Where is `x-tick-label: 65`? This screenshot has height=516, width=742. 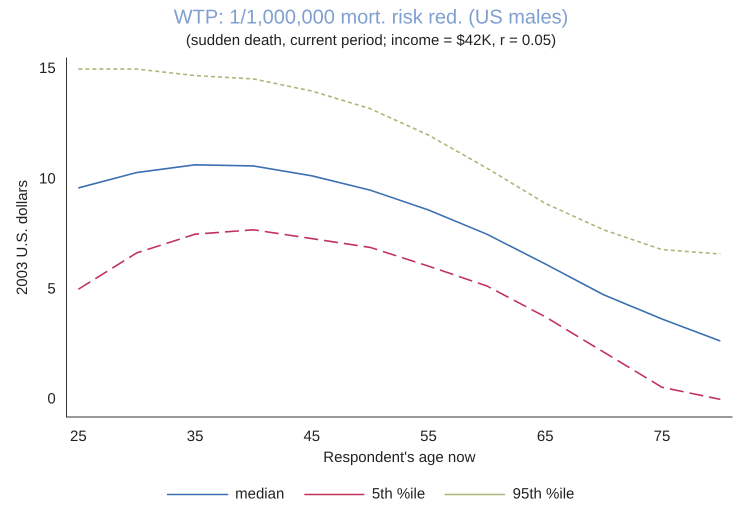
x-tick-label: 65 is located at coordinates (545, 437).